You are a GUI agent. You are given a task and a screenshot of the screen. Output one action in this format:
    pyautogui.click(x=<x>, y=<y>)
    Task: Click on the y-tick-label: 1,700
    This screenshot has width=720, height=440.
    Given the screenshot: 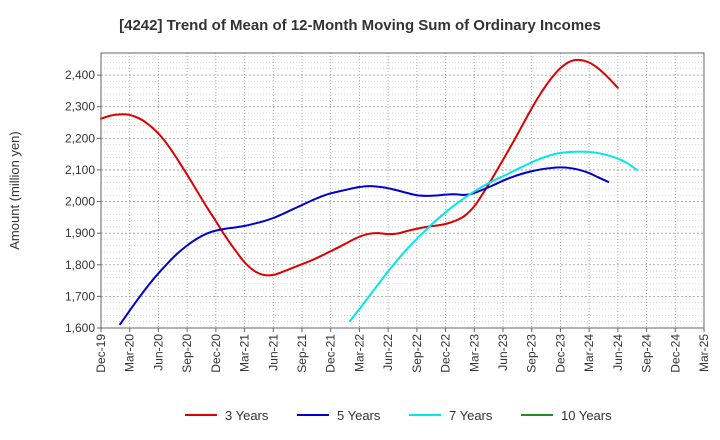 What is the action you would take?
    pyautogui.click(x=80, y=296)
    